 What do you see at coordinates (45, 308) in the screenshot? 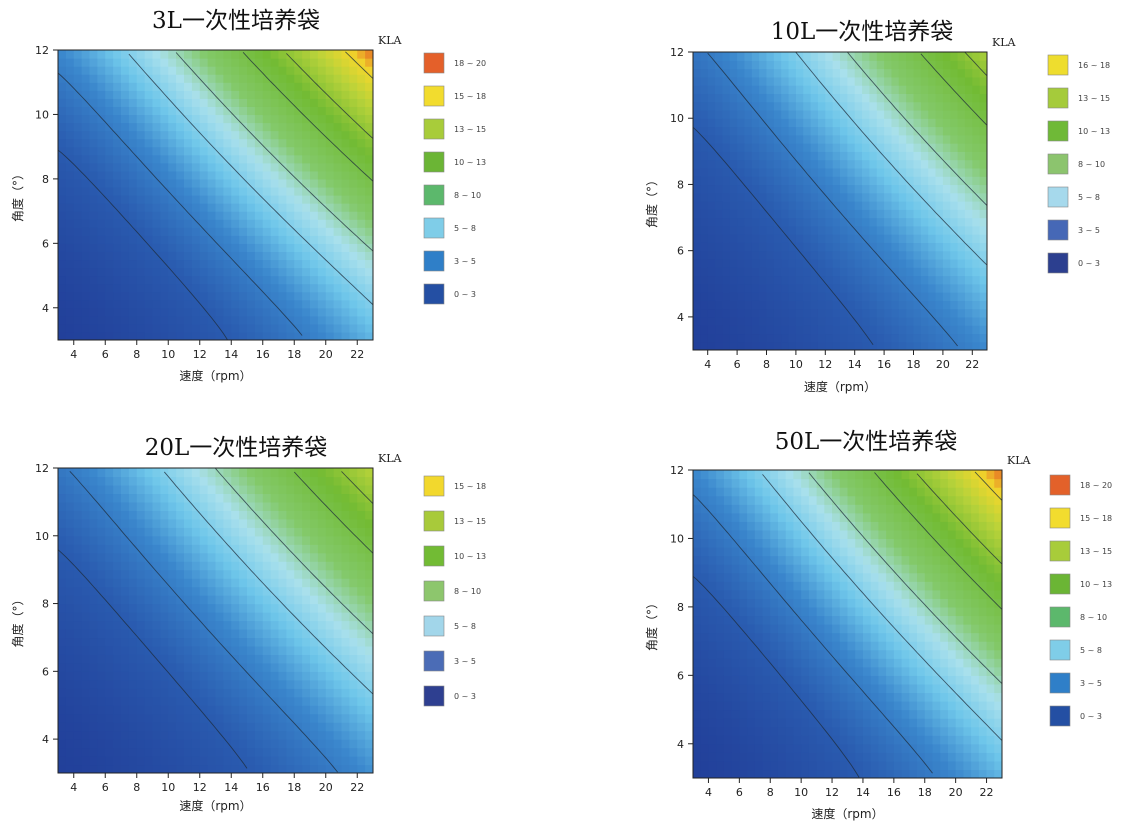
I see `y-tick-label: 4` at bounding box center [45, 308].